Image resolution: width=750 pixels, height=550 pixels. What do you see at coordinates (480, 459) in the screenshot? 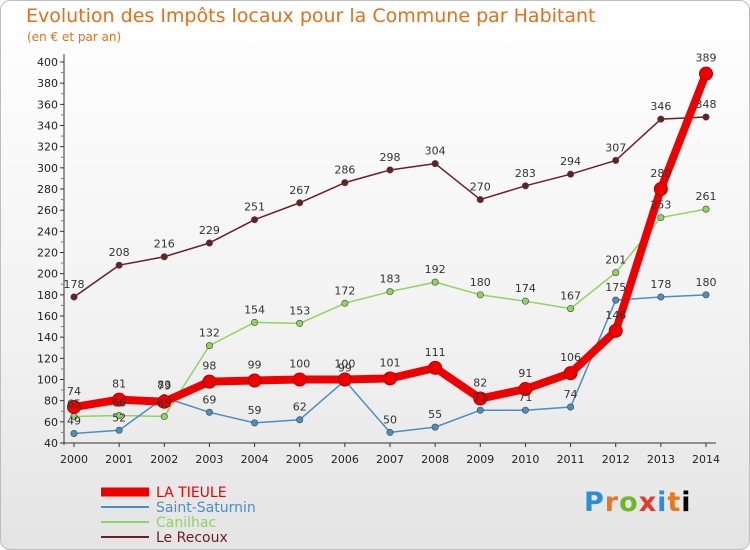
I see `x-tick-label: 2009` at bounding box center [480, 459].